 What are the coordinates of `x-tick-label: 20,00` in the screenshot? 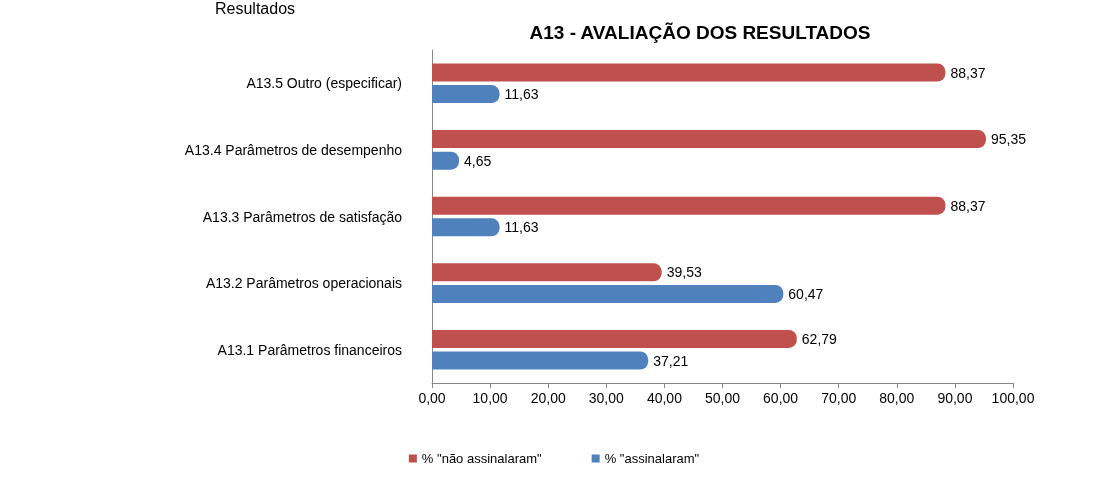 It's located at (548, 398).